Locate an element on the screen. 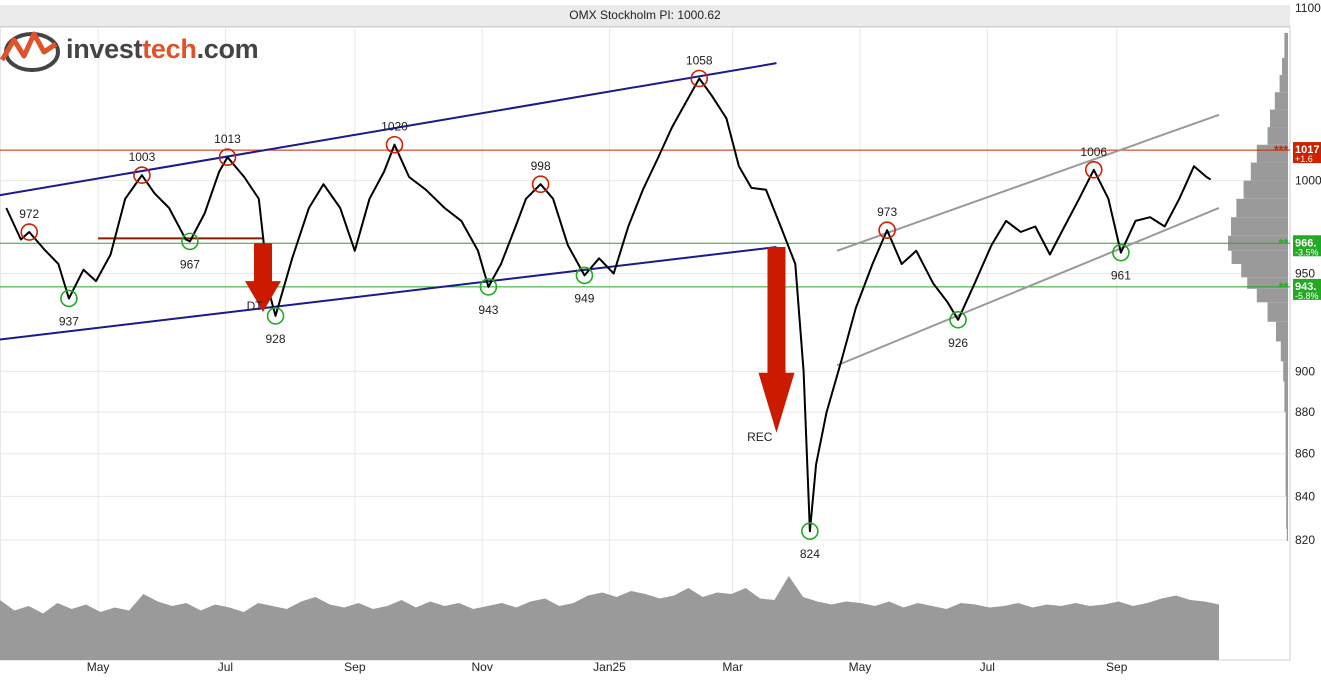 This screenshot has width=1321, height=680. y-tick-label: 860 is located at coordinates (1305, 454).